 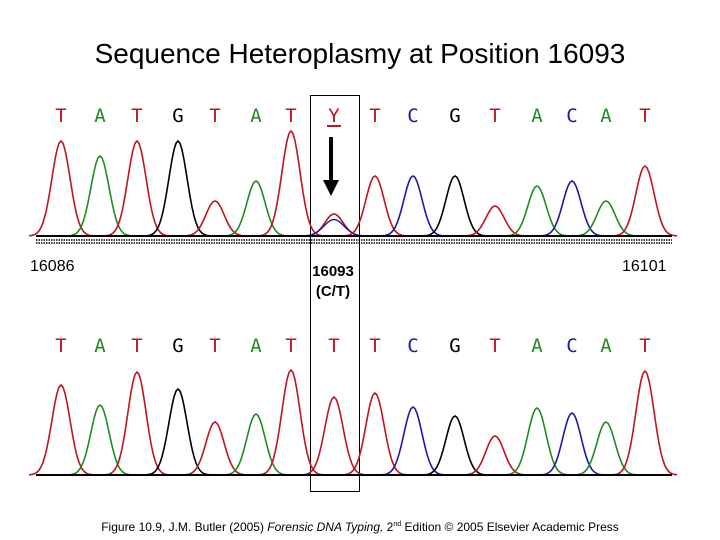 What do you see at coordinates (334, 116) in the screenshot?
I see `base-call-Y: Y` at bounding box center [334, 116].